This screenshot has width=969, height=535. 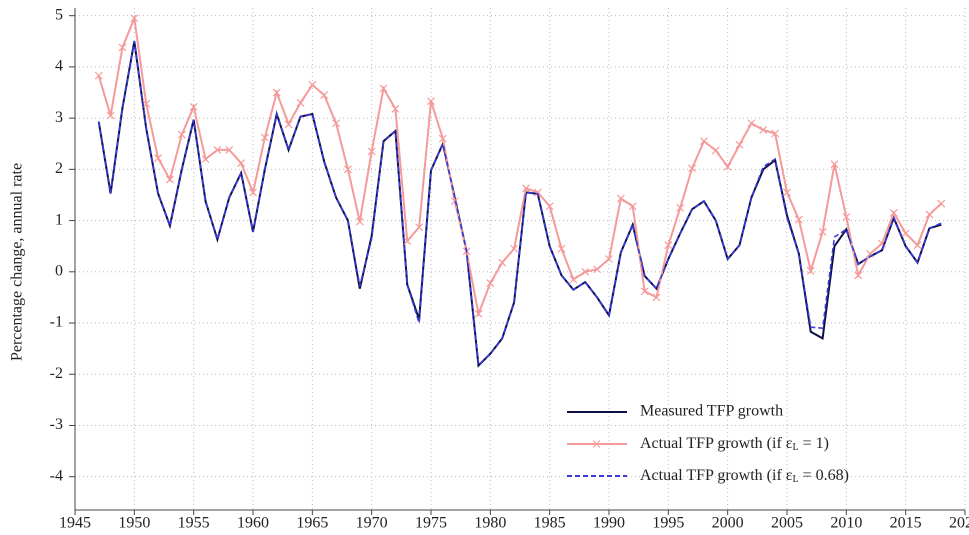 What do you see at coordinates (59, 270) in the screenshot?
I see `y-tick-label: 0` at bounding box center [59, 270].